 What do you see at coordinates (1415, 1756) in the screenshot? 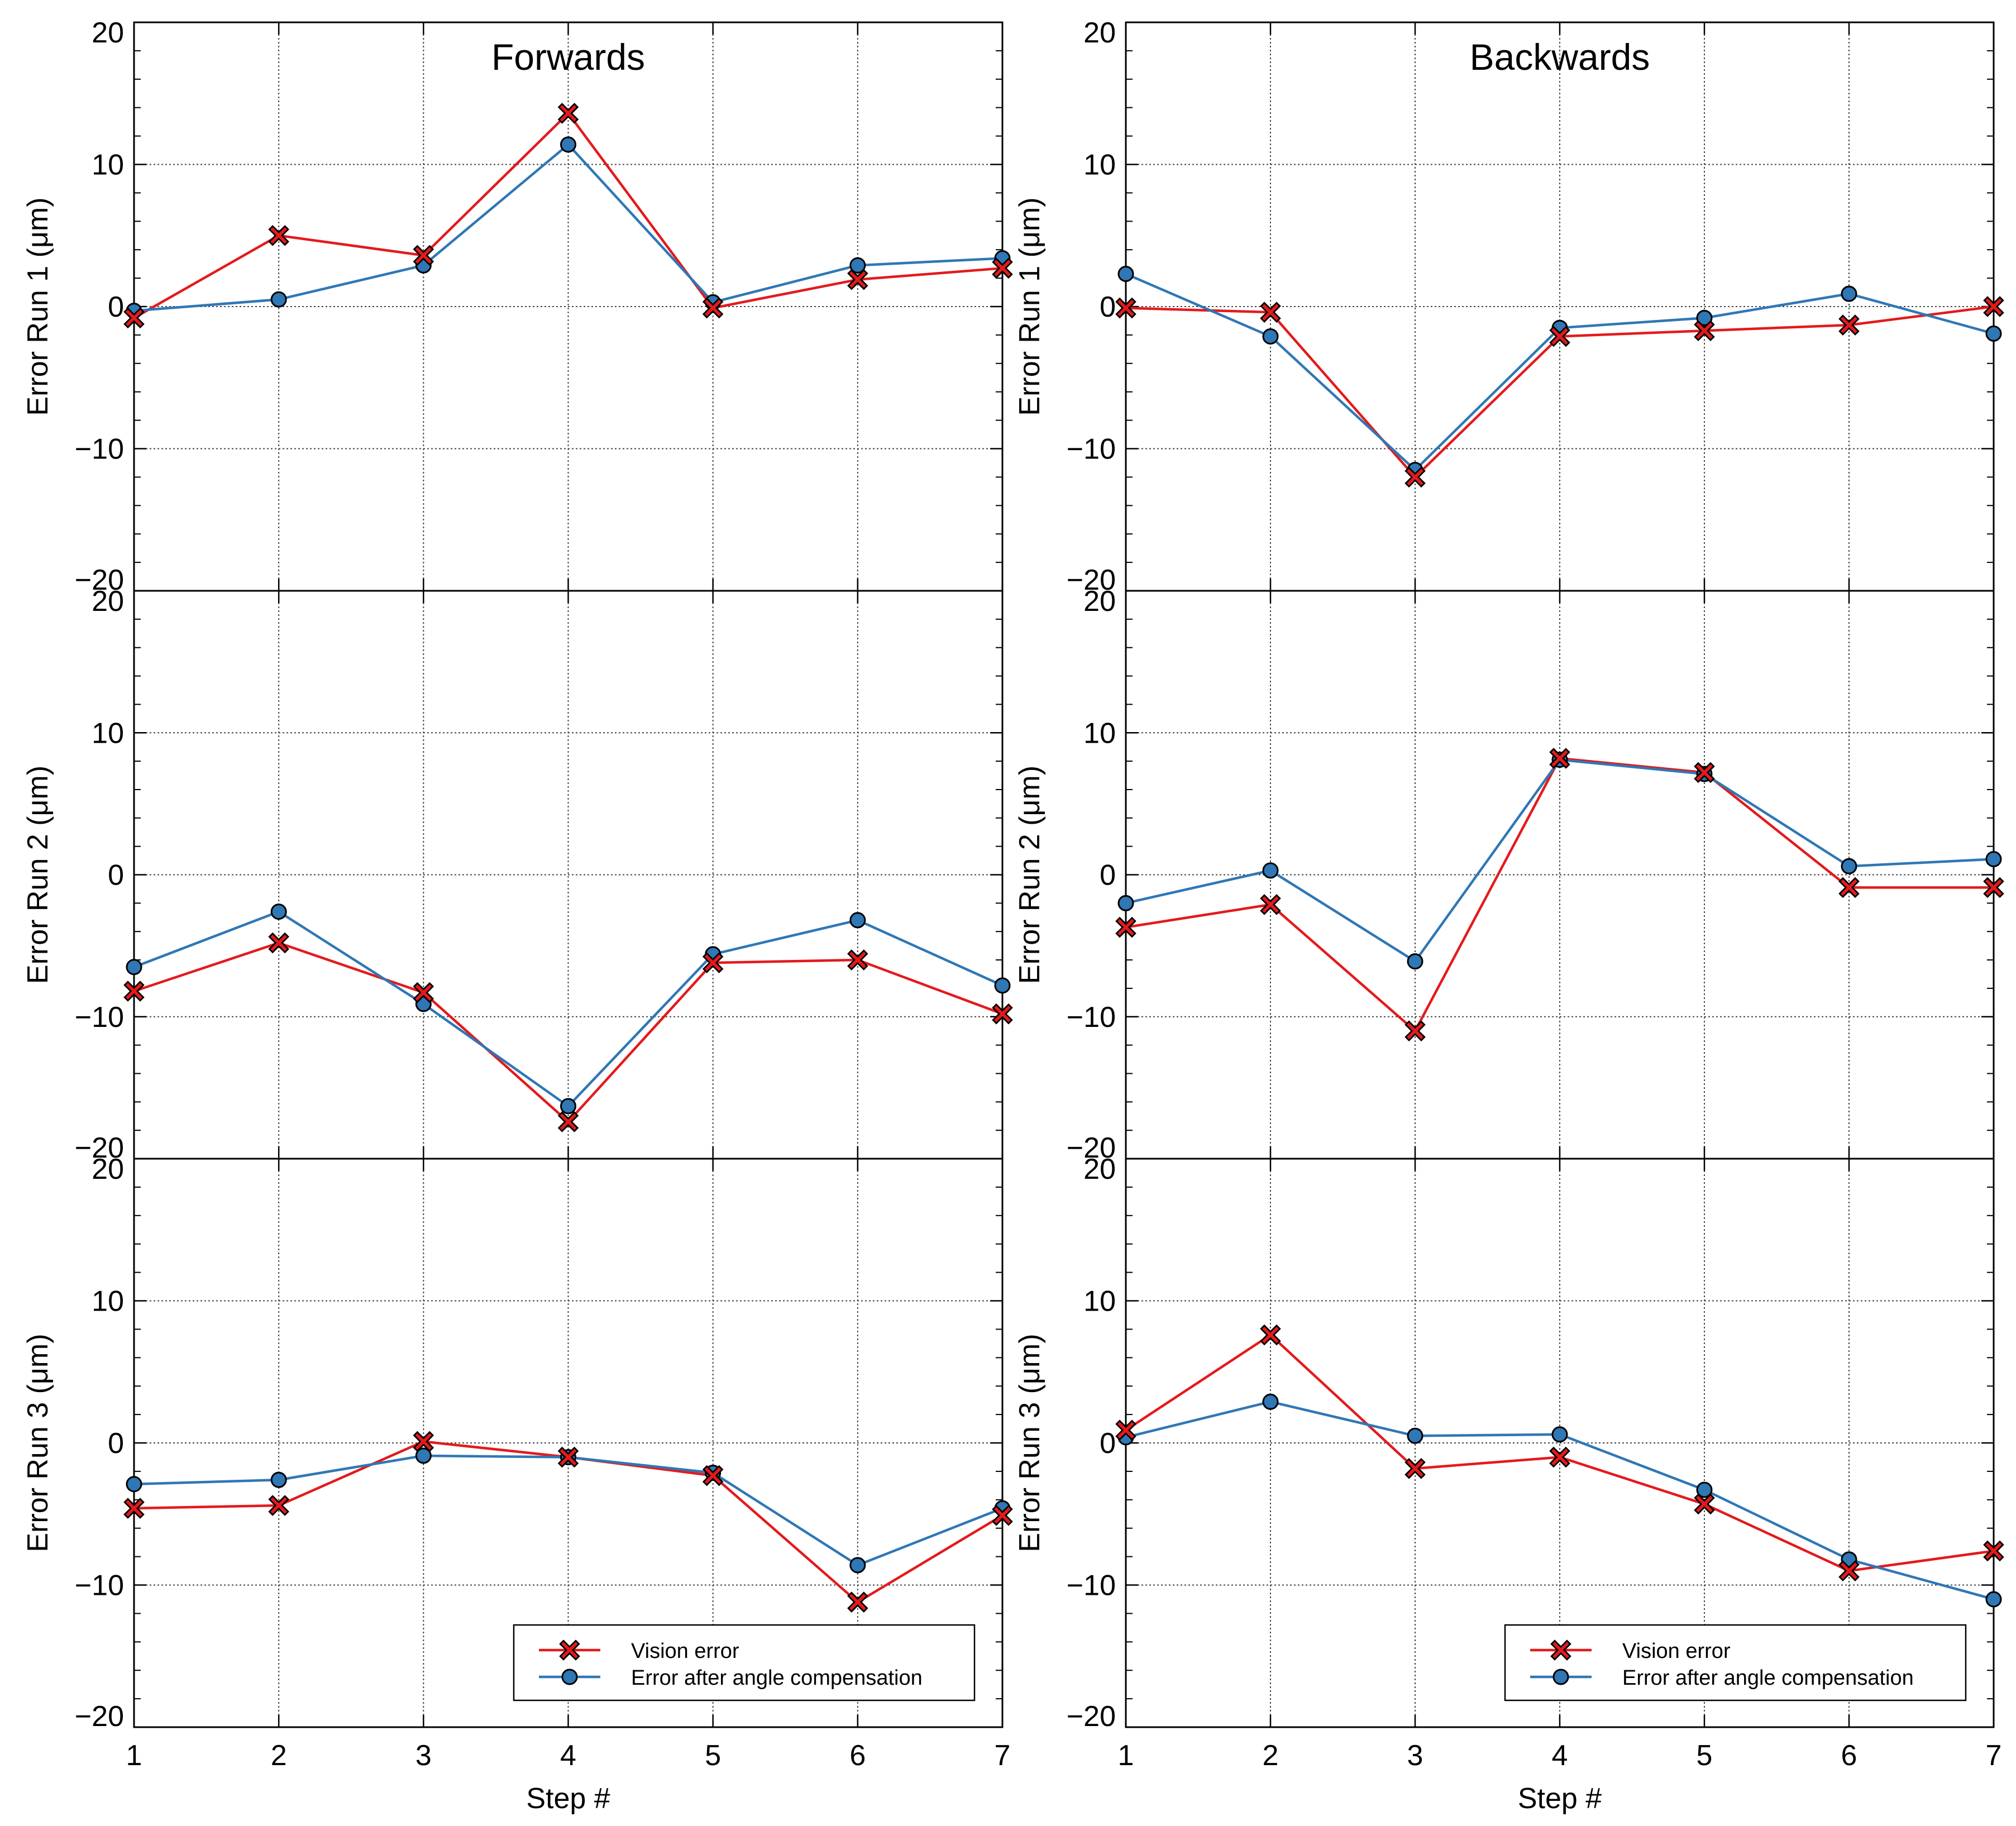
I see `x-tick-label: 3` at bounding box center [1415, 1756].